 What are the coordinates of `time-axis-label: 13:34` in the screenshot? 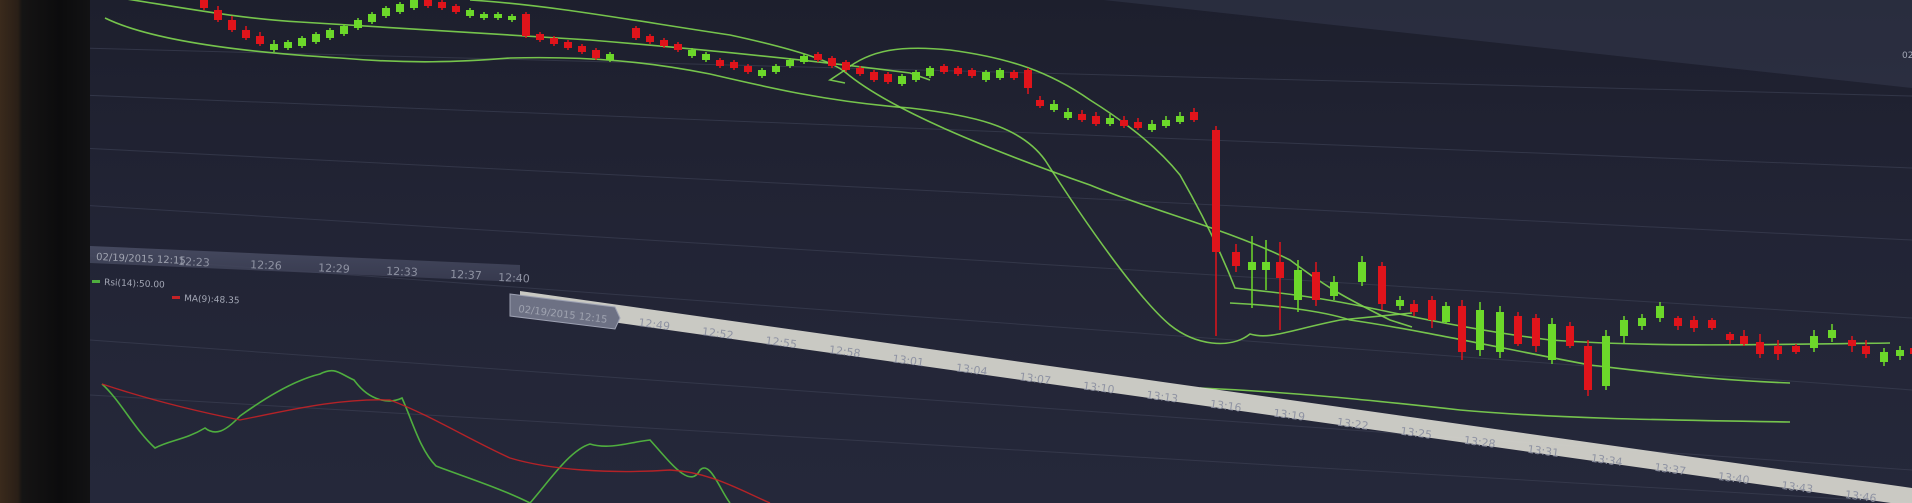 It's located at (1606, 460).